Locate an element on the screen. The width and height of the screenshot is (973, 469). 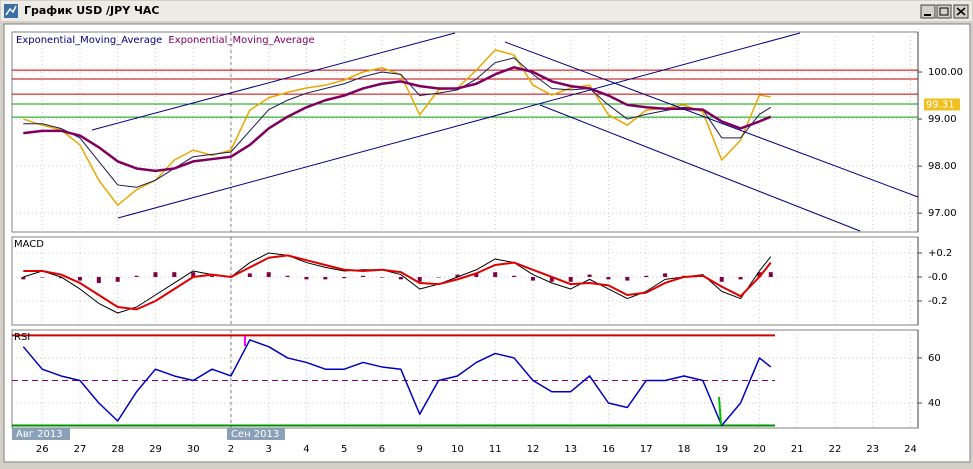
x-tick-label: 28 is located at coordinates (117, 449).